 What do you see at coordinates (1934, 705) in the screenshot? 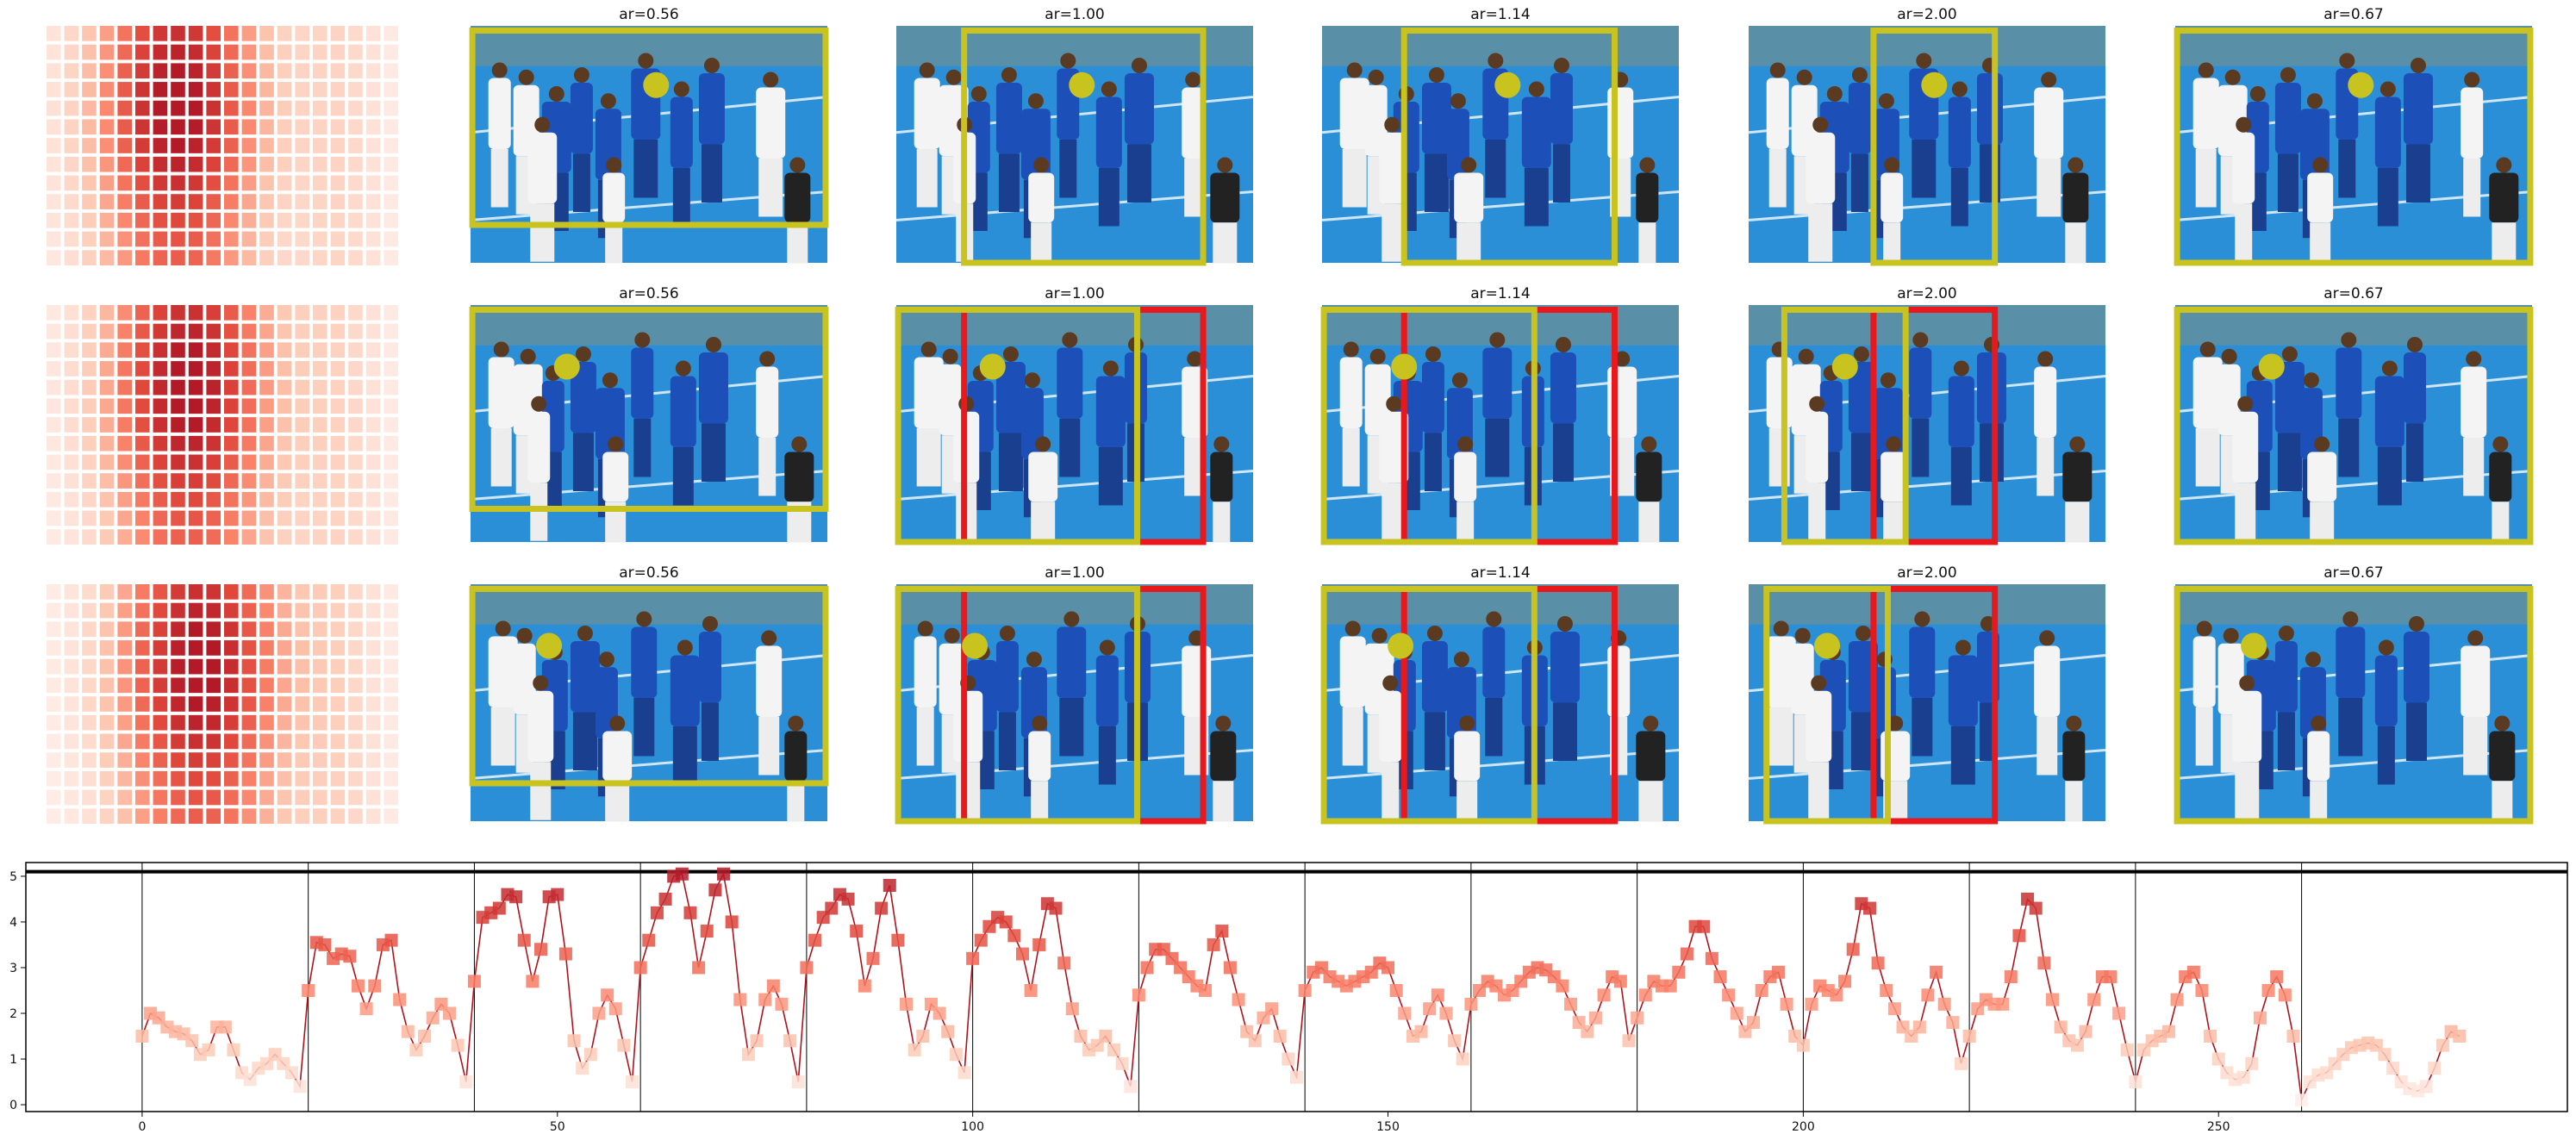
I see `red-box` at bounding box center [1934, 705].